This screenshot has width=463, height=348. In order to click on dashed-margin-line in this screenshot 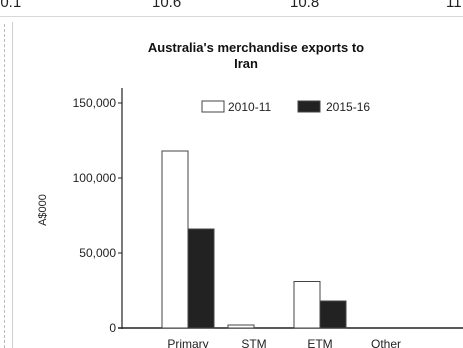, I will do `click(4, 186)`.